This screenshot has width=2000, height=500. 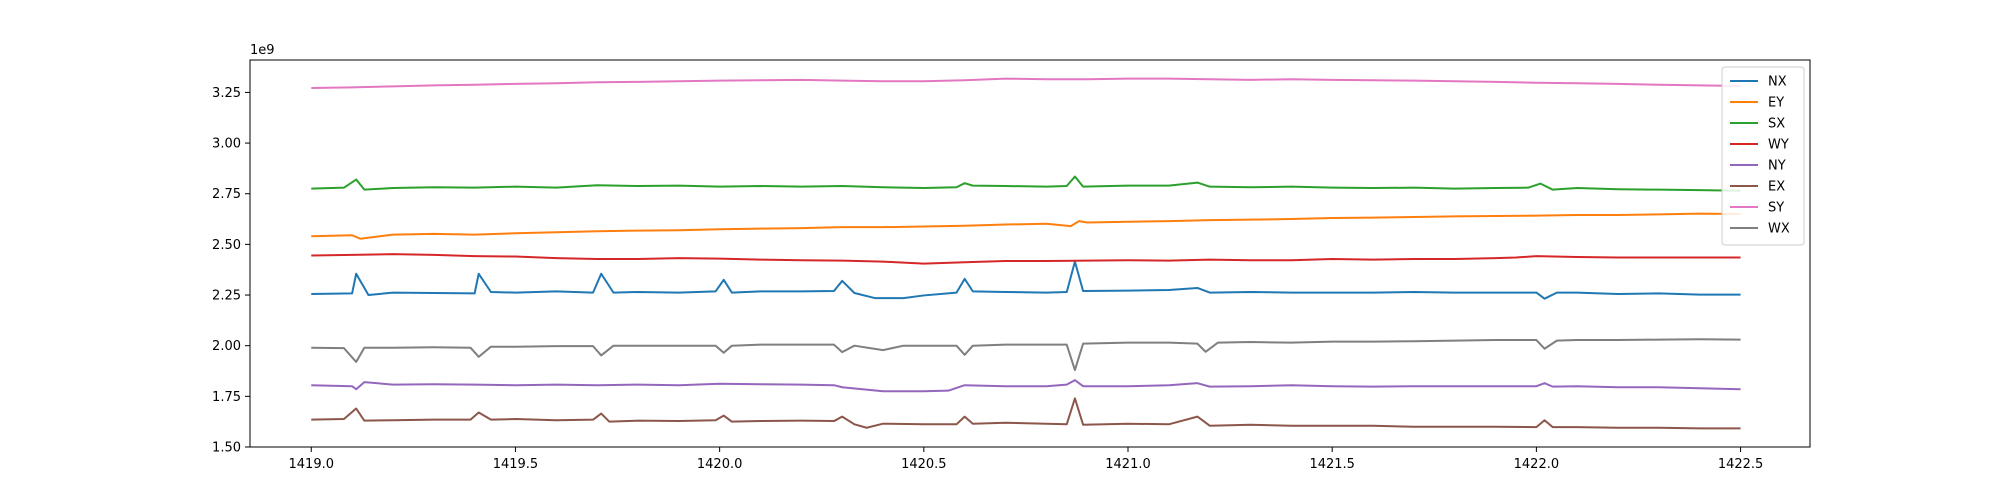 I want to click on legend: NX EY SX WY NY EX SY WX, so click(x=1763, y=156).